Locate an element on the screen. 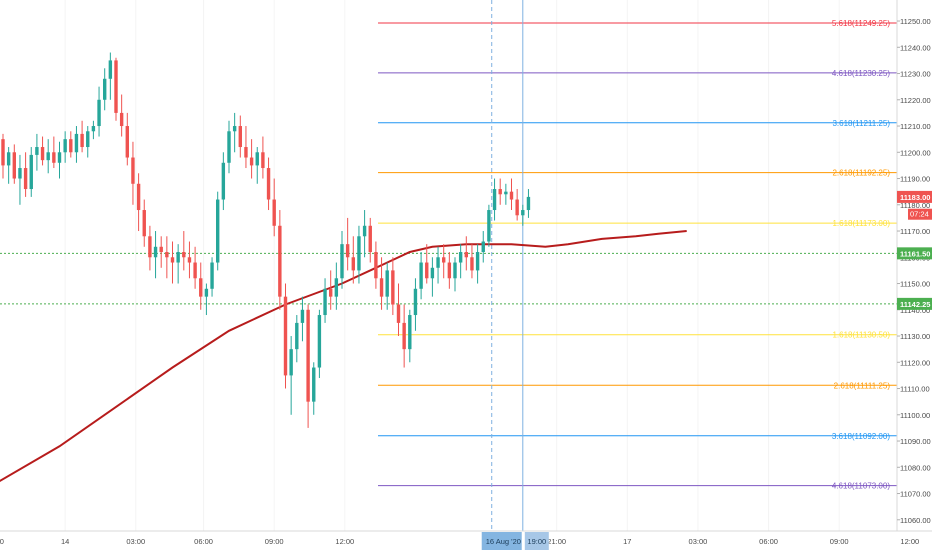 The width and height of the screenshot is (932, 550). price-tick-label: 11240.00 is located at coordinates (915, 47).